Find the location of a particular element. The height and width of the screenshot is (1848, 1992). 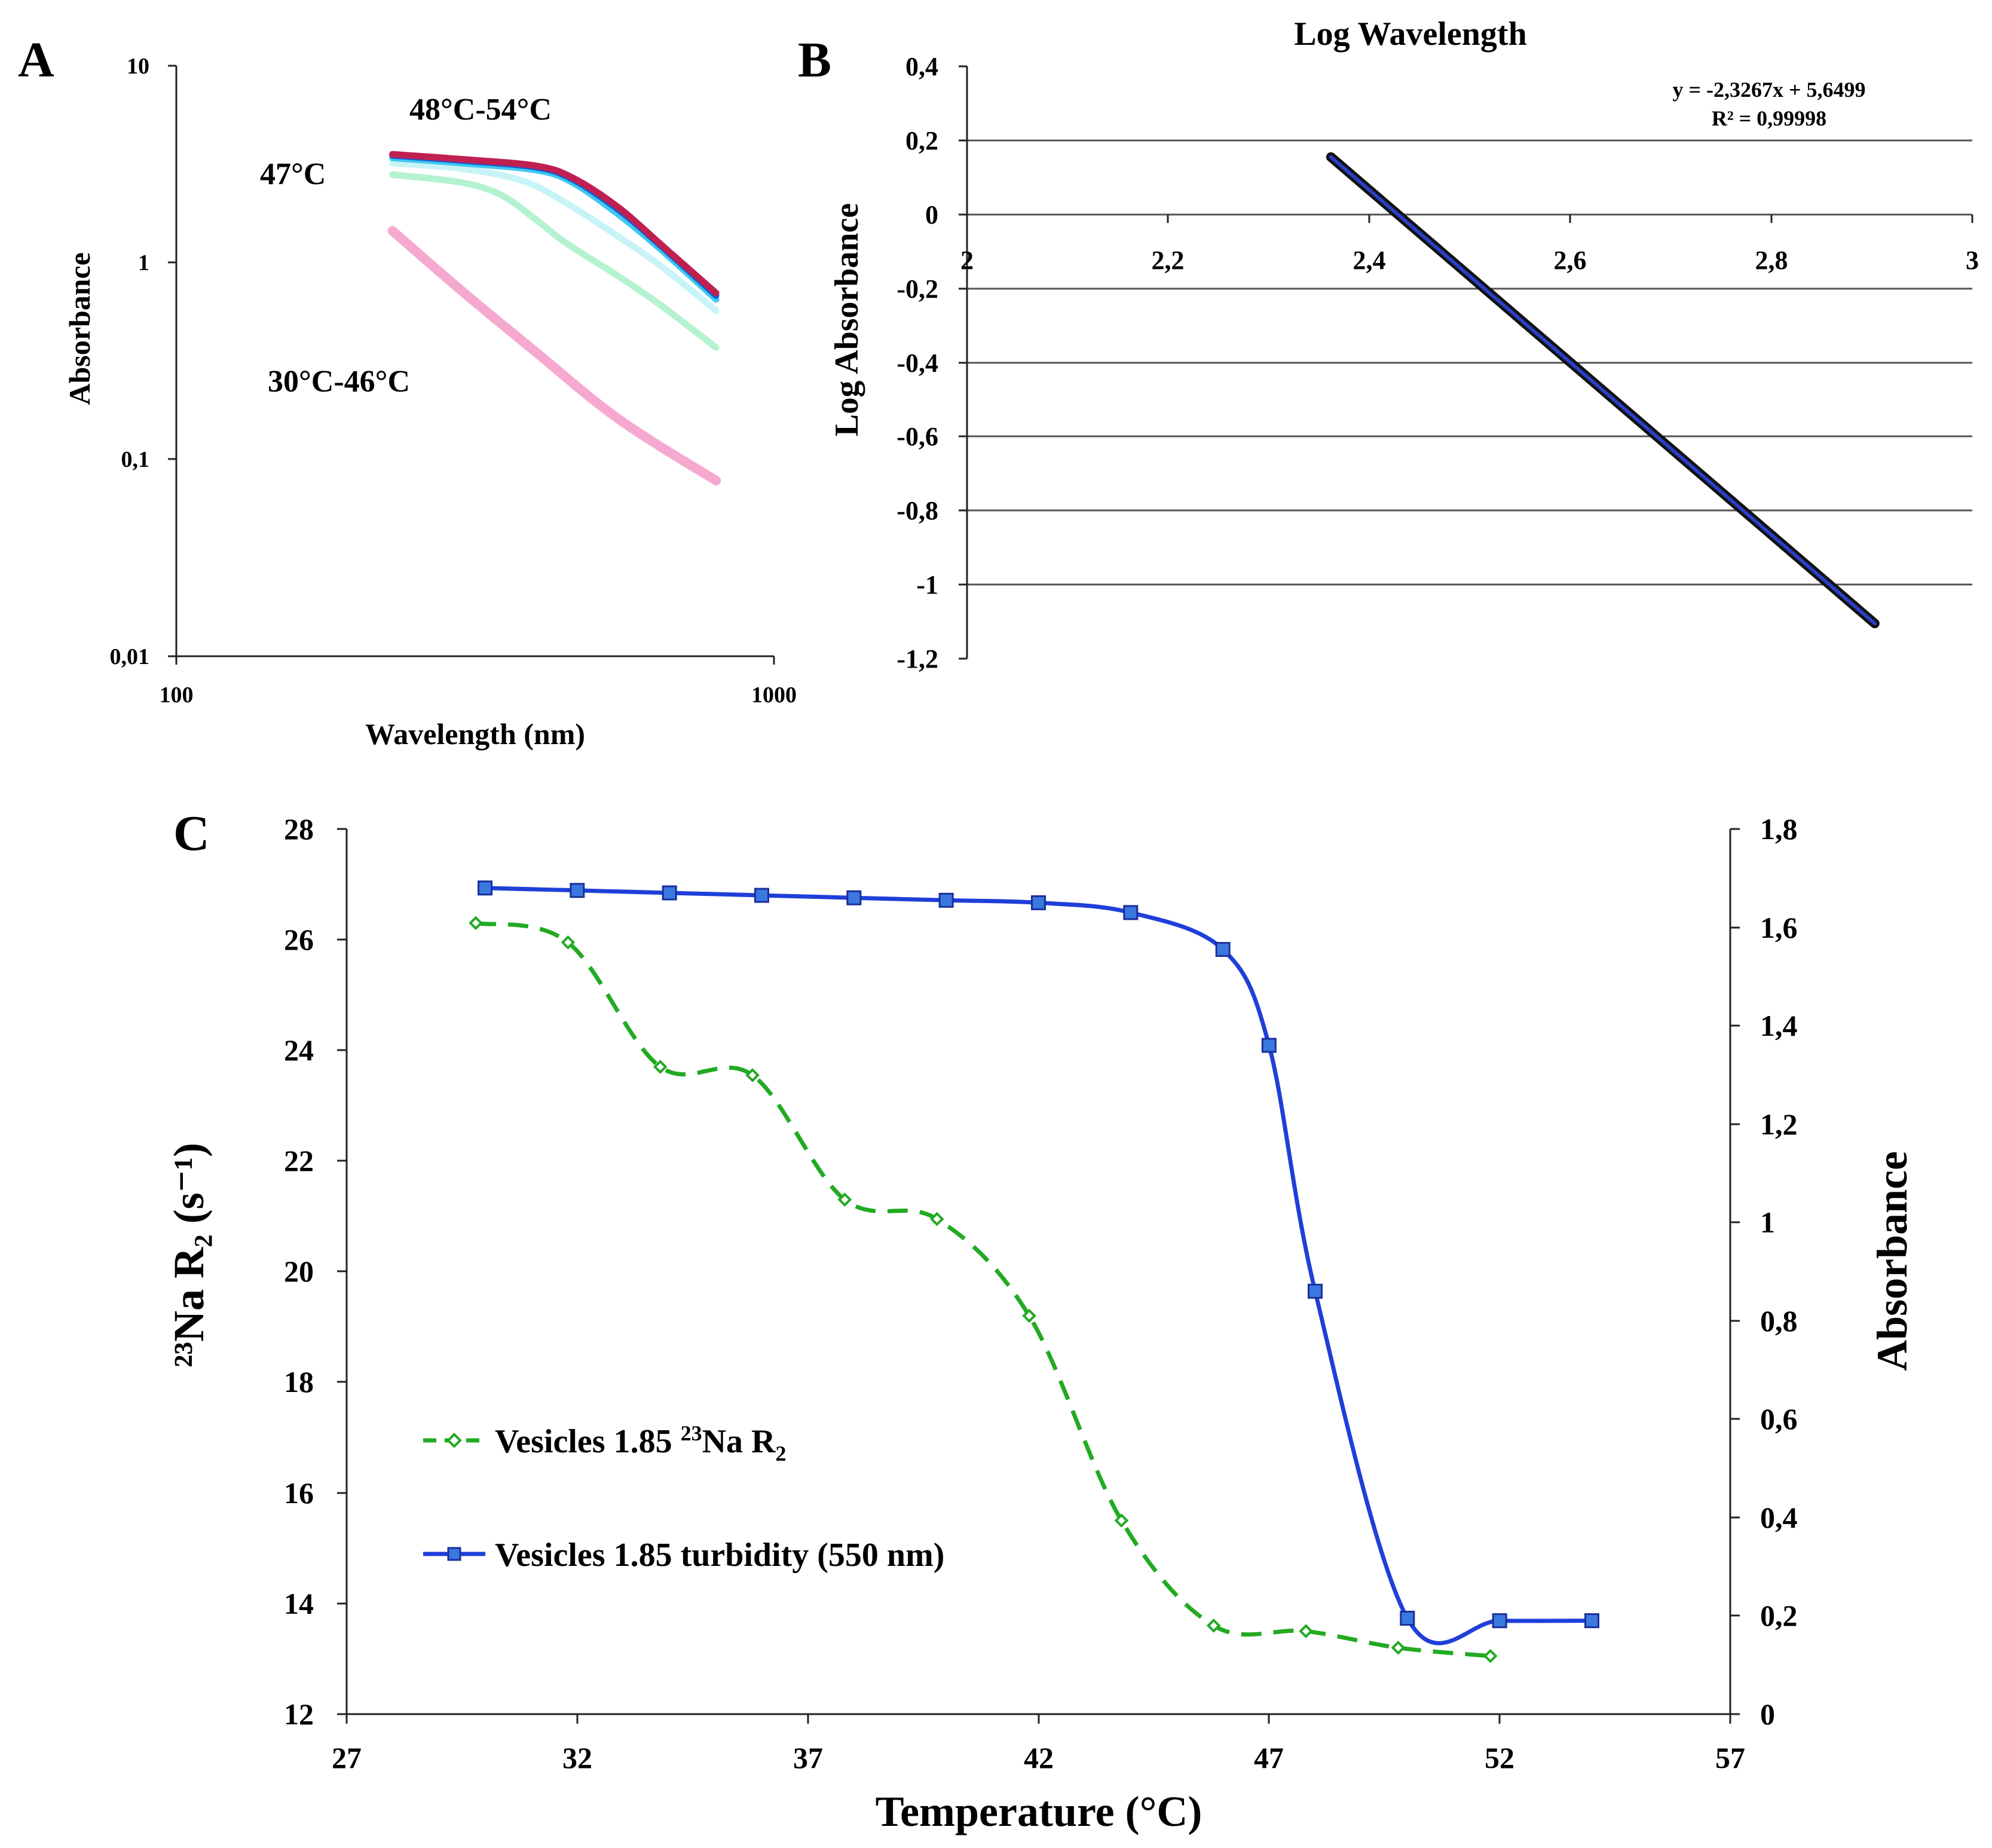

panel-b-x-tick-label: 2,2 is located at coordinates (1168, 260).